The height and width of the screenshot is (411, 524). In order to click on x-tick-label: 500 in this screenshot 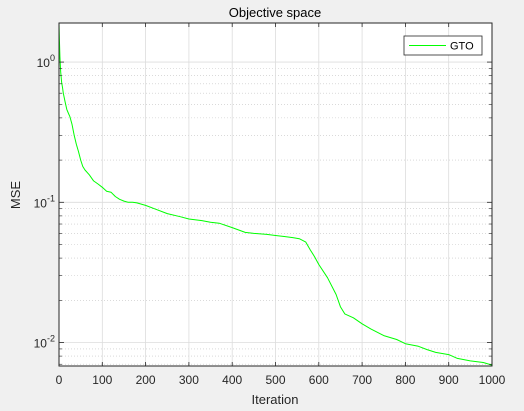, I will do `click(275, 380)`.